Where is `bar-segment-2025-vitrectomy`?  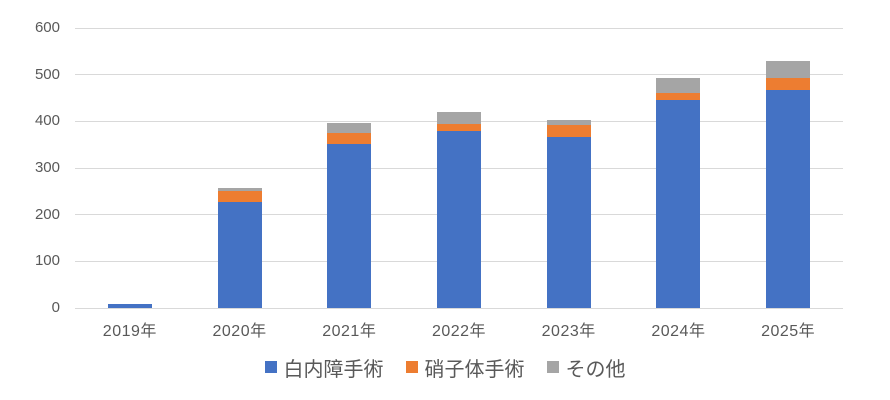 bar-segment-2025-vitrectomy is located at coordinates (788, 83).